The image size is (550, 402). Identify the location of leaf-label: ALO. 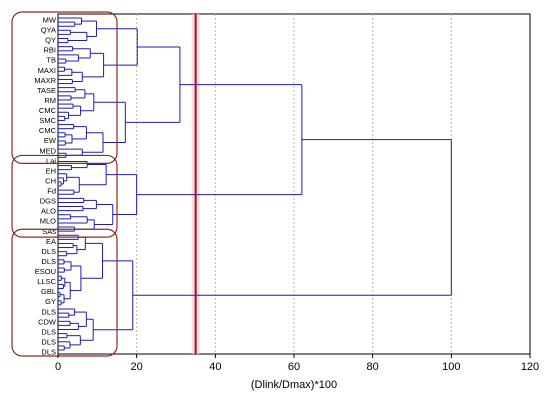
(48, 211).